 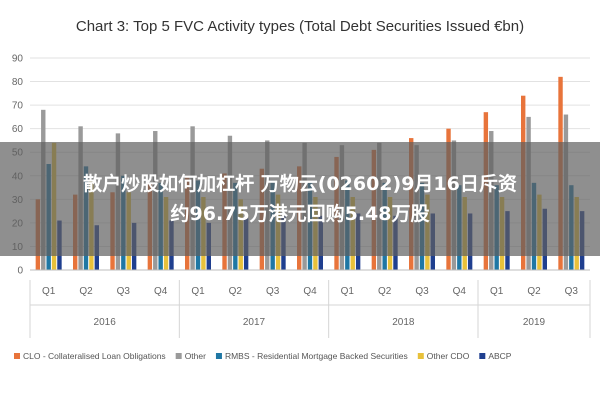 I want to click on year-label: 2017, so click(x=254, y=322).